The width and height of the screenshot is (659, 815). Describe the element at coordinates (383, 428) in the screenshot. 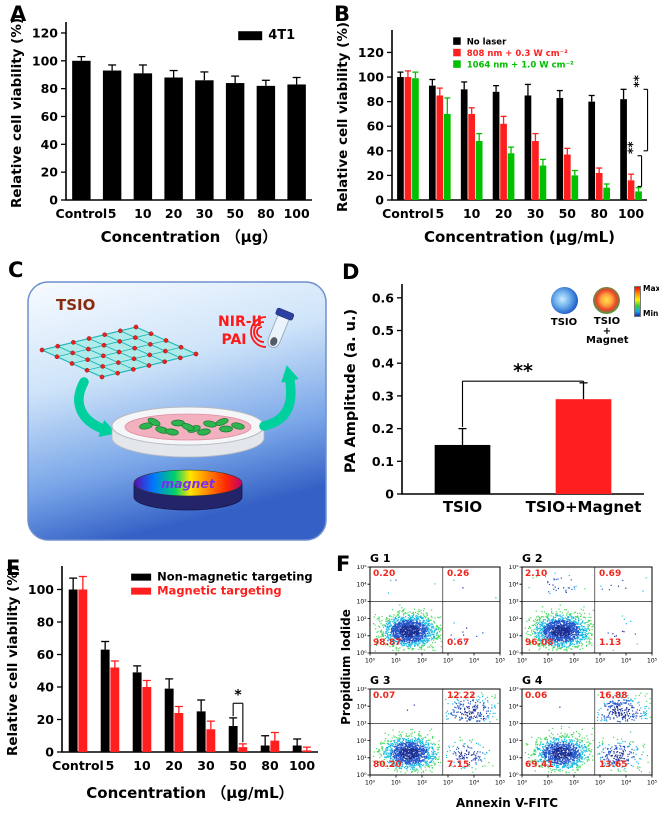

I see `svg-text: 0.2` at that location.